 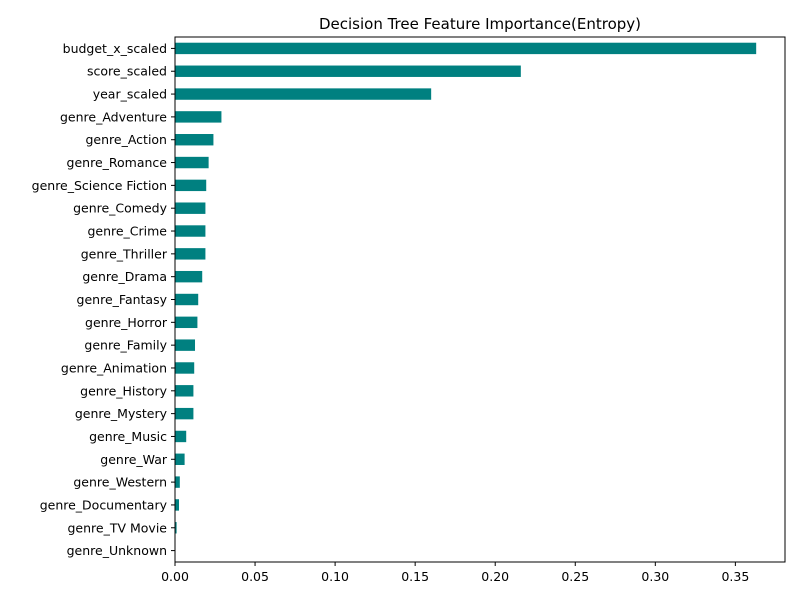 What do you see at coordinates (134, 459) in the screenshot?
I see `y-tick-label: genre_War` at bounding box center [134, 459].